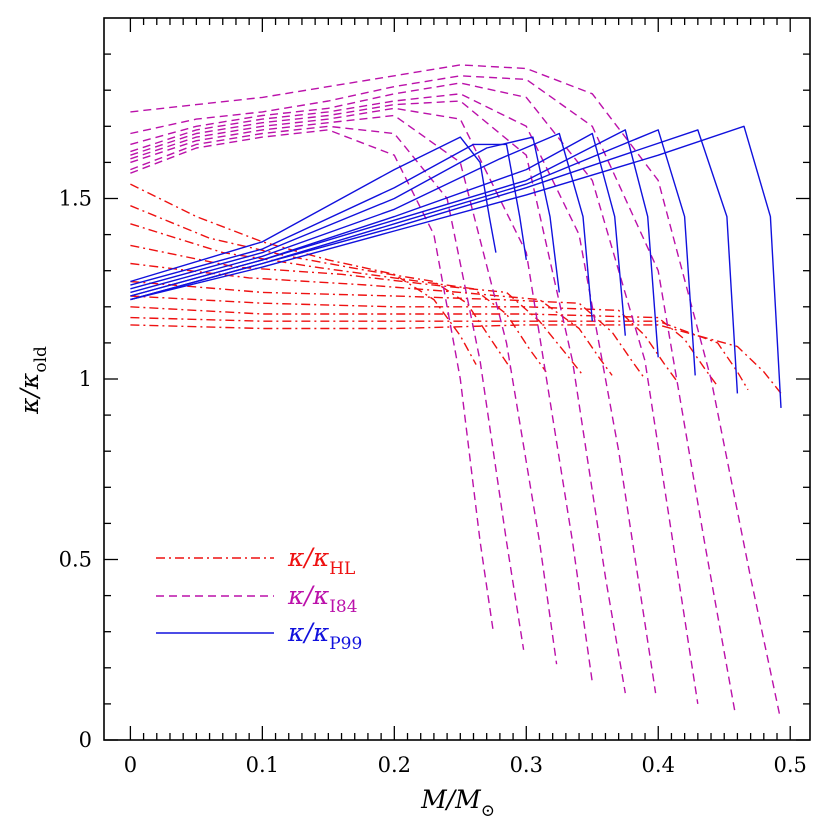 The image size is (830, 830). Describe the element at coordinates (85, 740) in the screenshot. I see `y-tick-label: 0` at that location.